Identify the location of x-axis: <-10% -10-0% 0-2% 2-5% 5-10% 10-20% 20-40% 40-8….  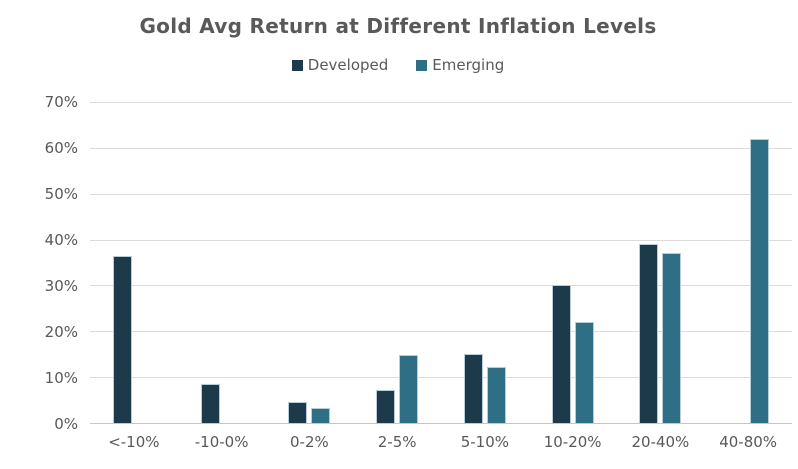
(441, 442).